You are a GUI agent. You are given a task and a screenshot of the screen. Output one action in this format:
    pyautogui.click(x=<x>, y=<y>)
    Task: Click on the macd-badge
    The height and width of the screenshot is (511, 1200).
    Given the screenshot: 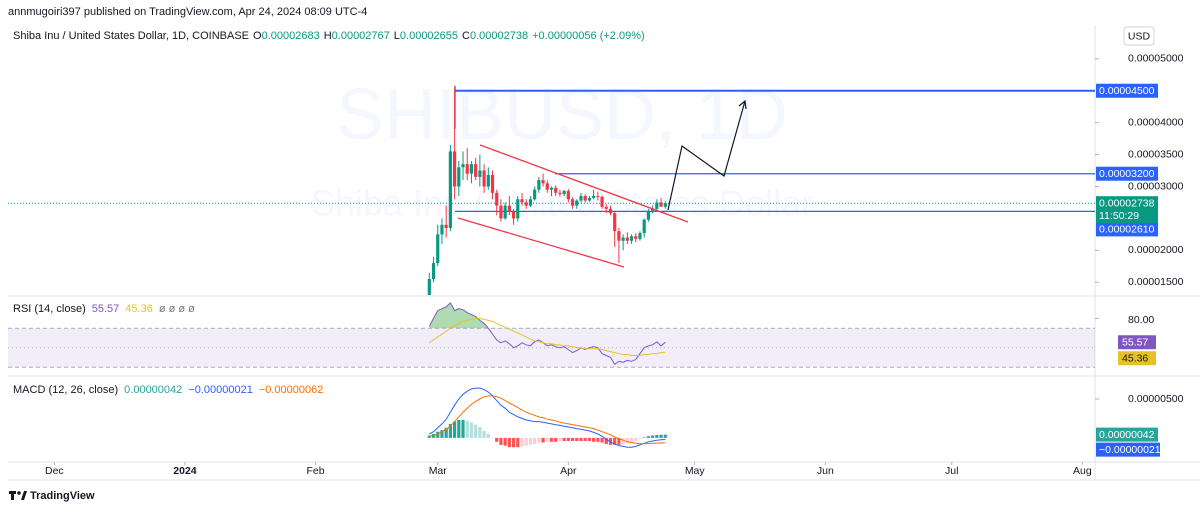 What is the action you would take?
    pyautogui.click(x=1127, y=434)
    